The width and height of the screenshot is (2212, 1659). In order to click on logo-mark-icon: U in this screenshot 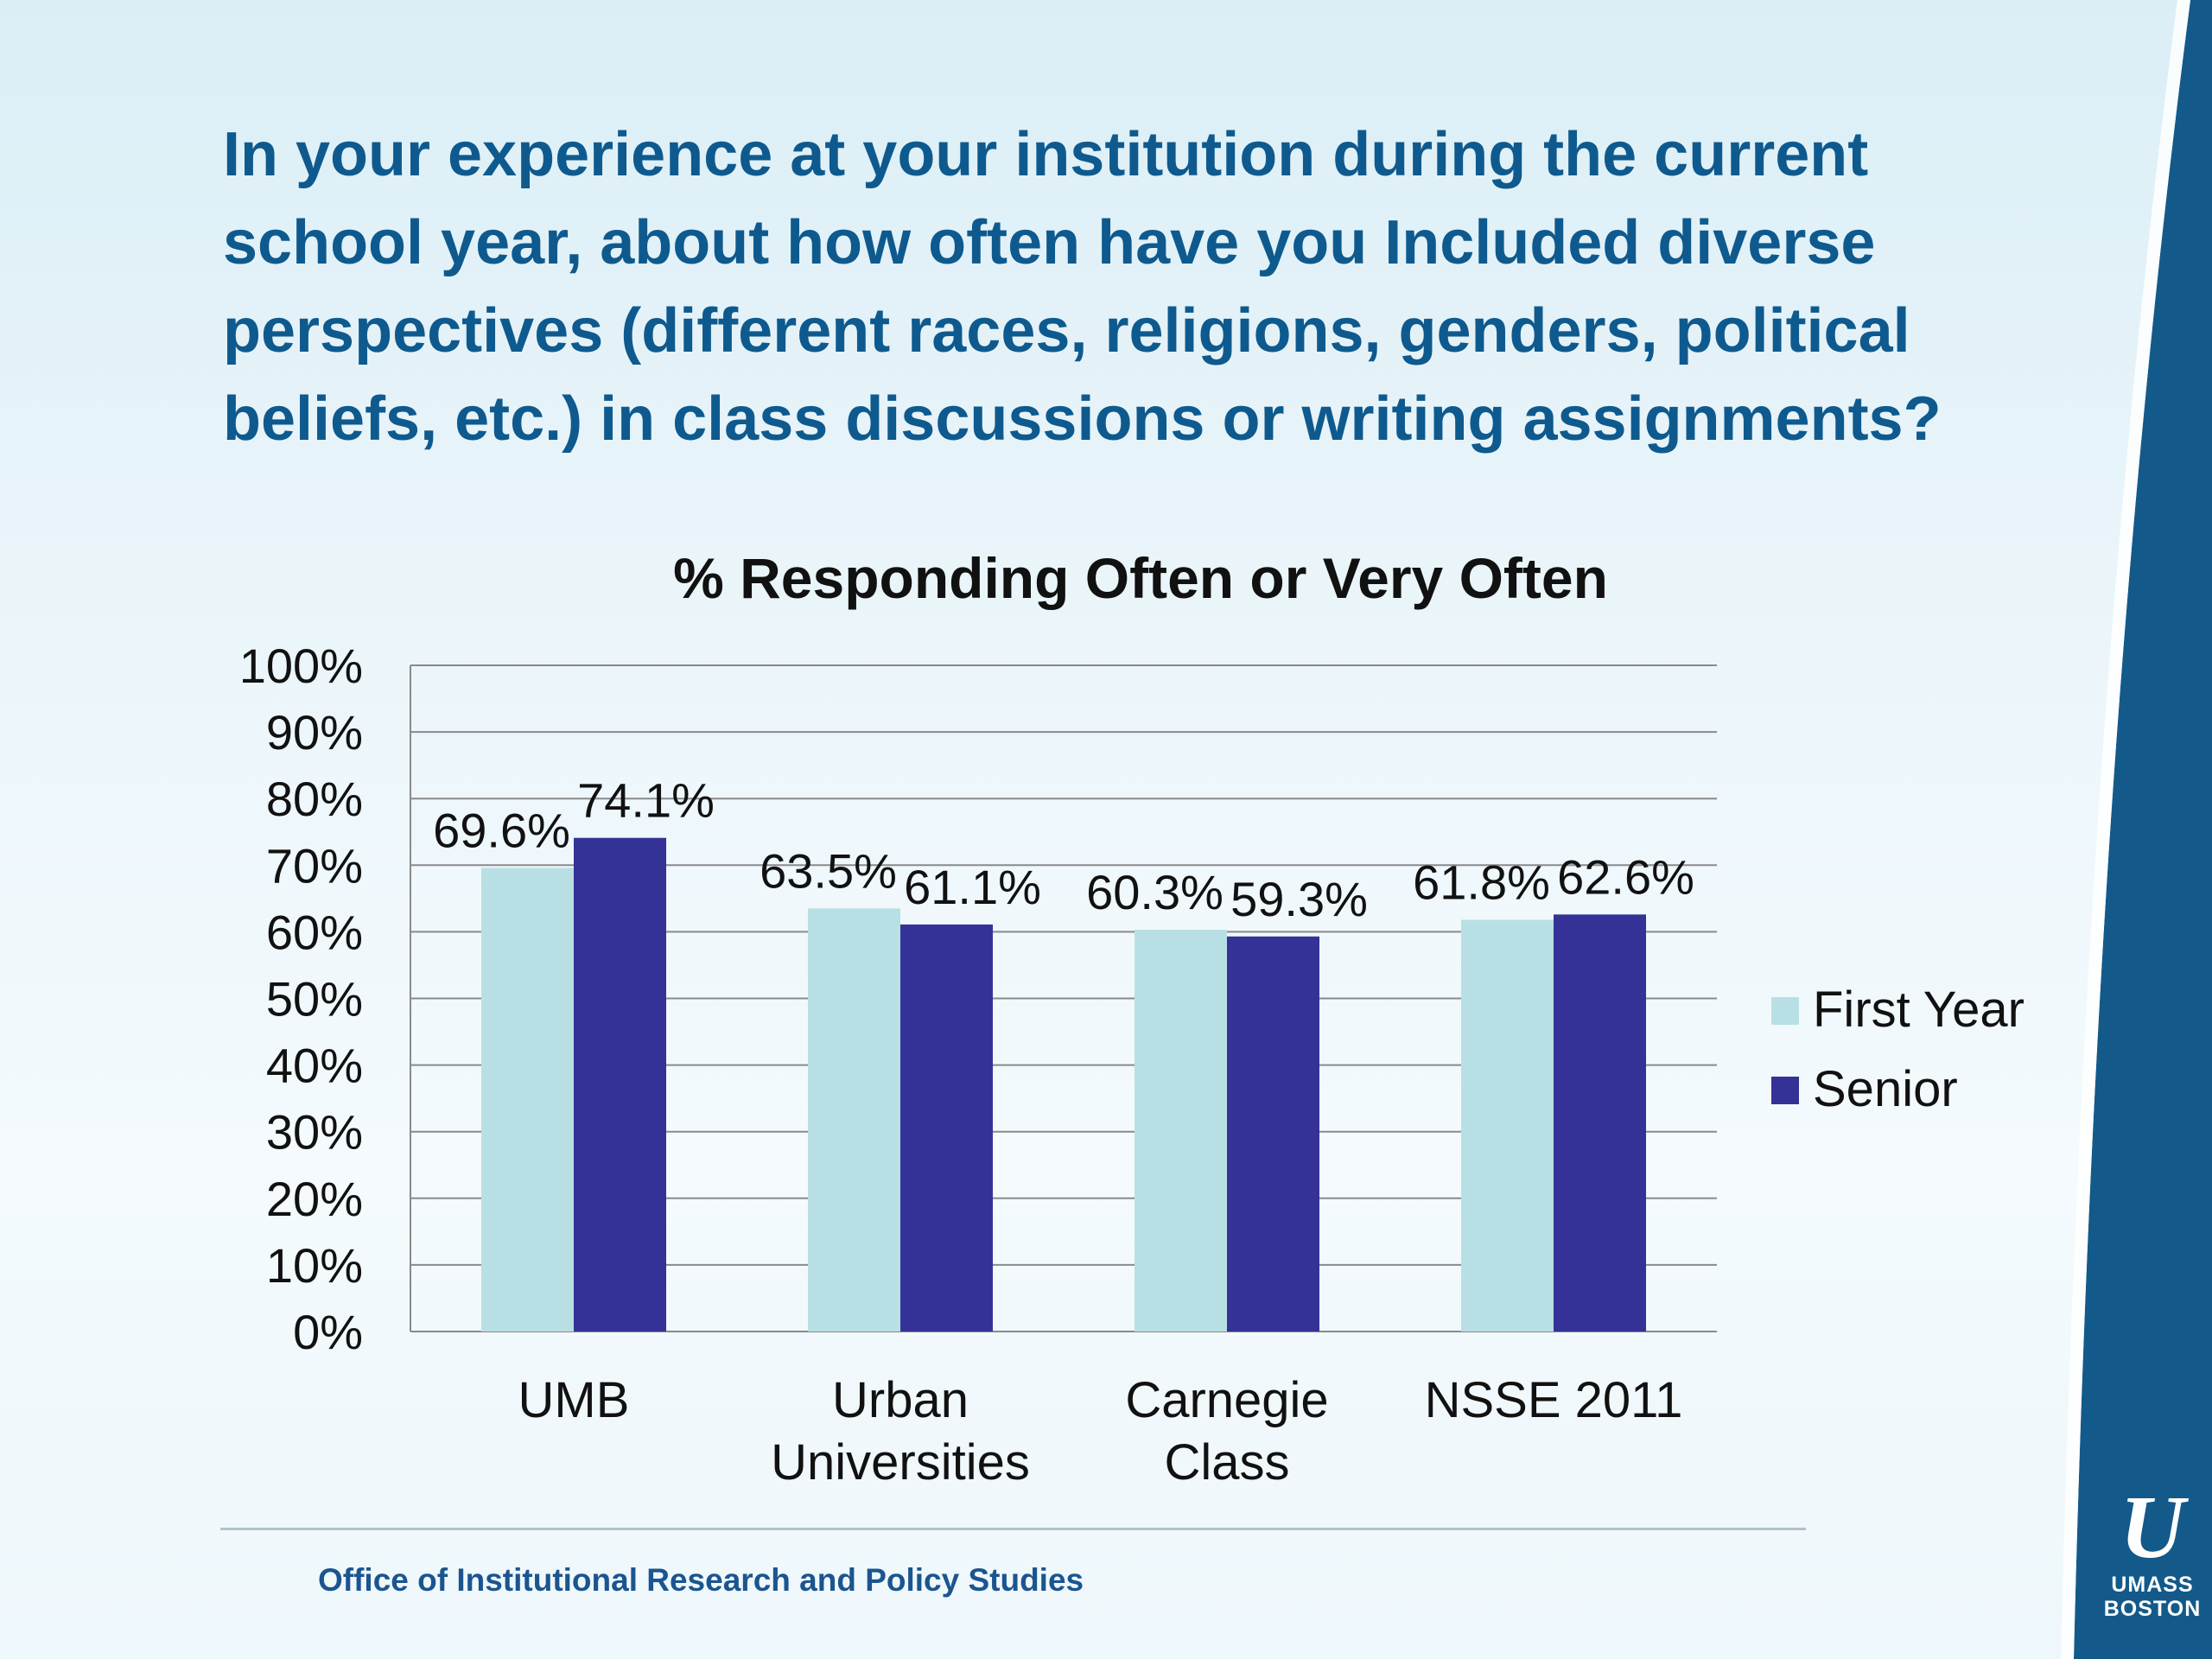, I will do `click(2152, 1527)`.